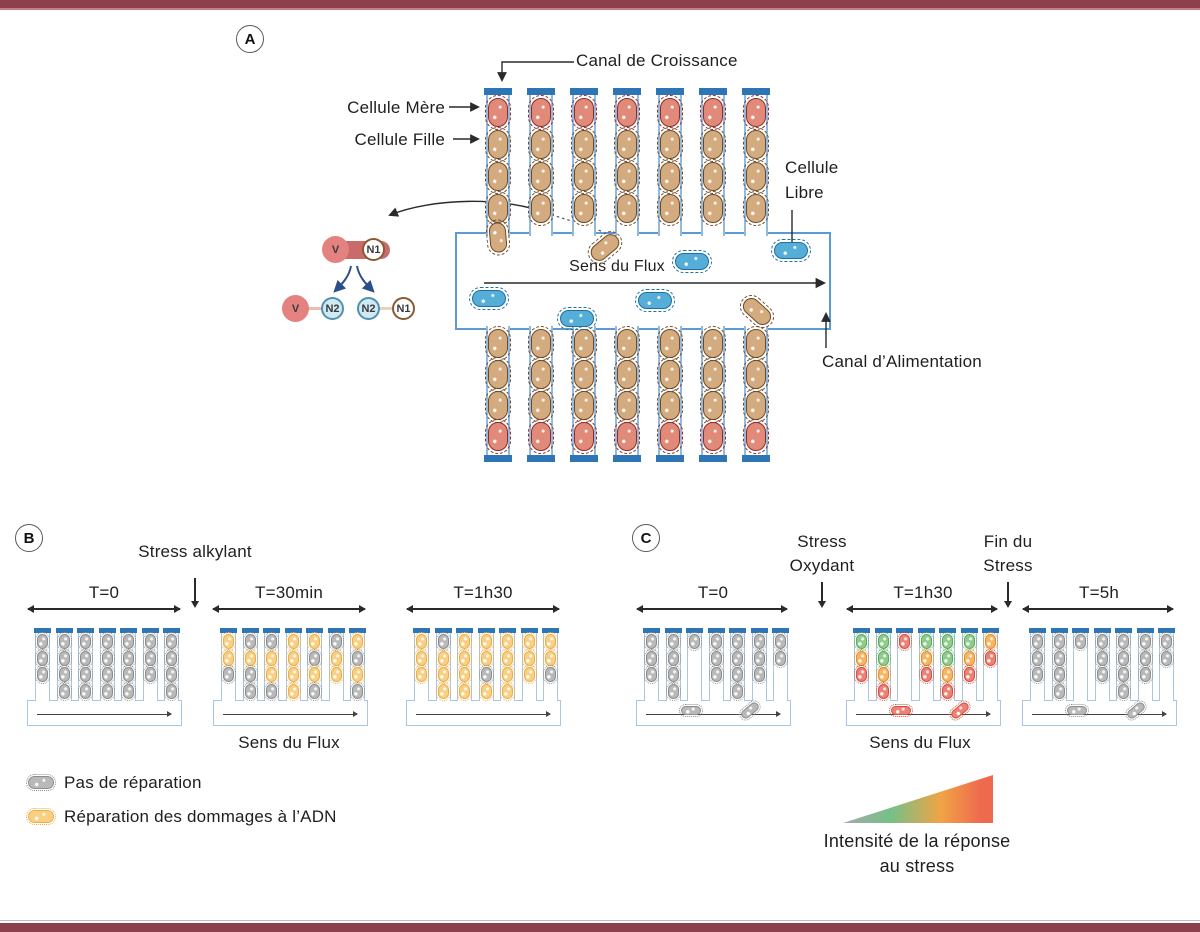 This screenshot has height=932, width=1200. I want to click on mini-device-b-t0, so click(104, 677).